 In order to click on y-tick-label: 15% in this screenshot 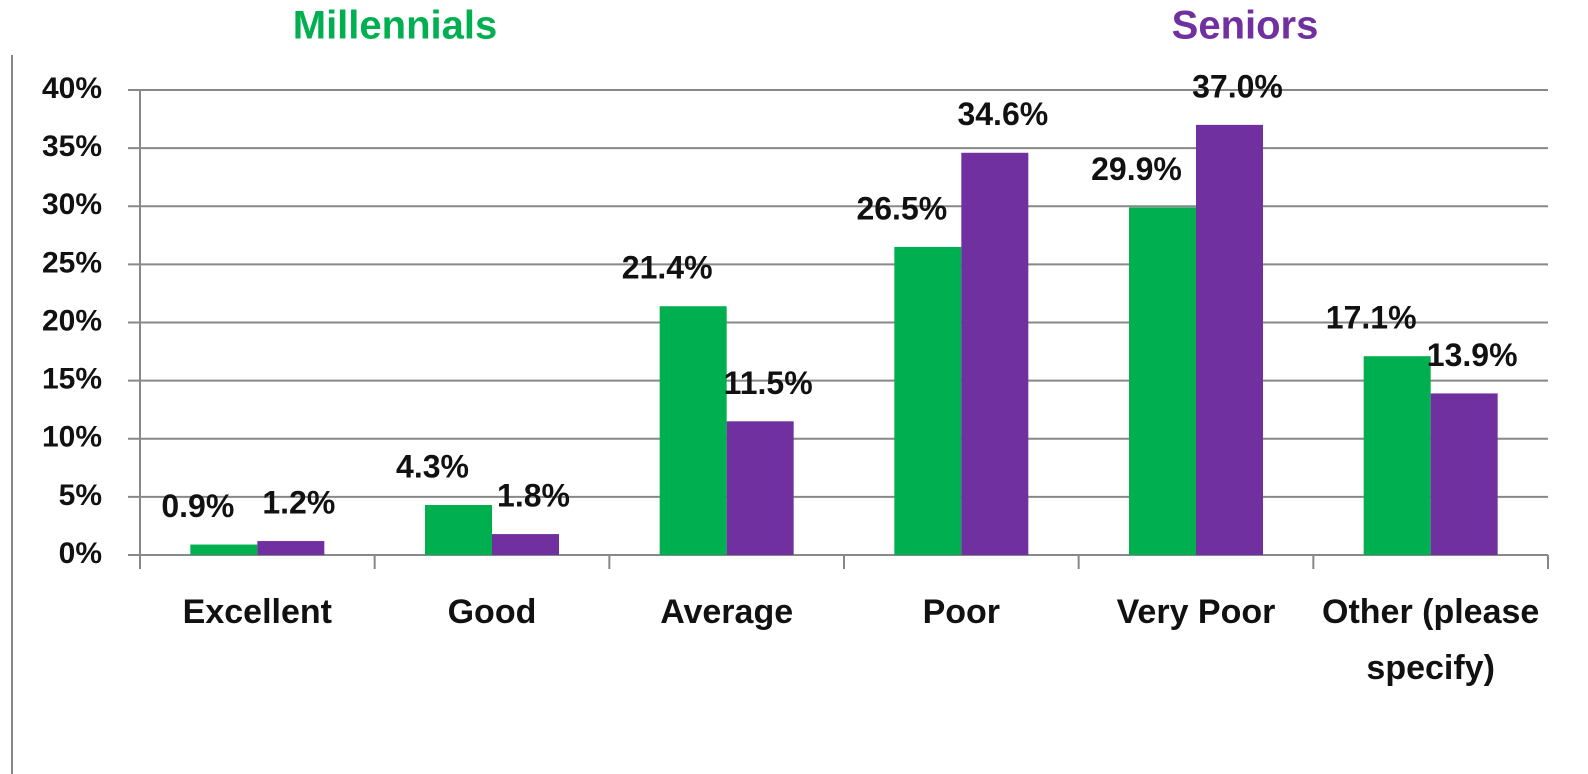, I will do `click(72, 379)`.